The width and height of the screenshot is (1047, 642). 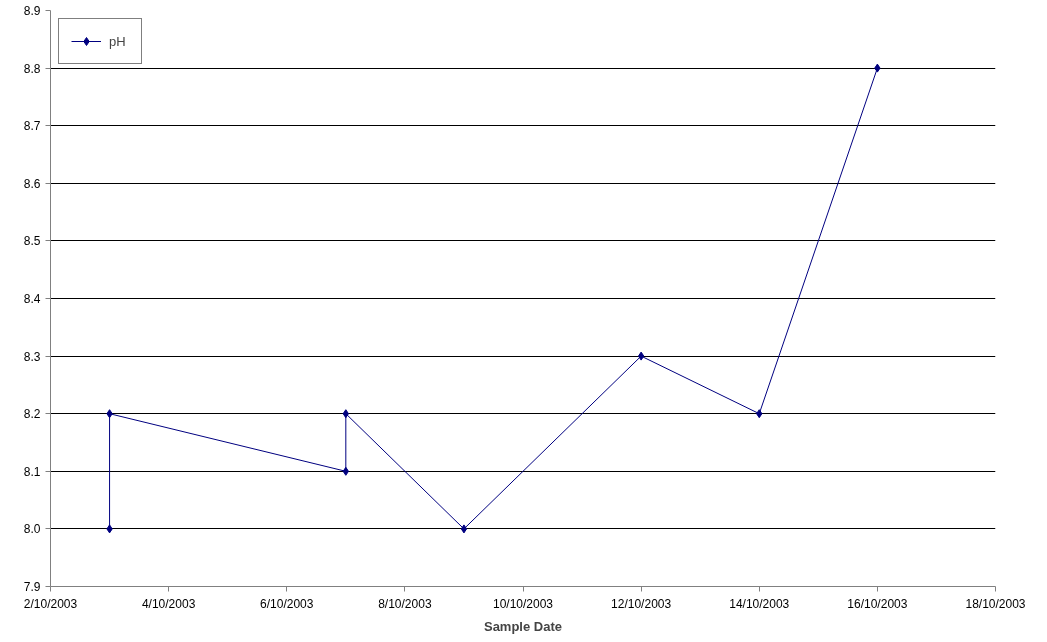 What do you see at coordinates (523, 626) in the screenshot?
I see `x-axis-title: Sample Date` at bounding box center [523, 626].